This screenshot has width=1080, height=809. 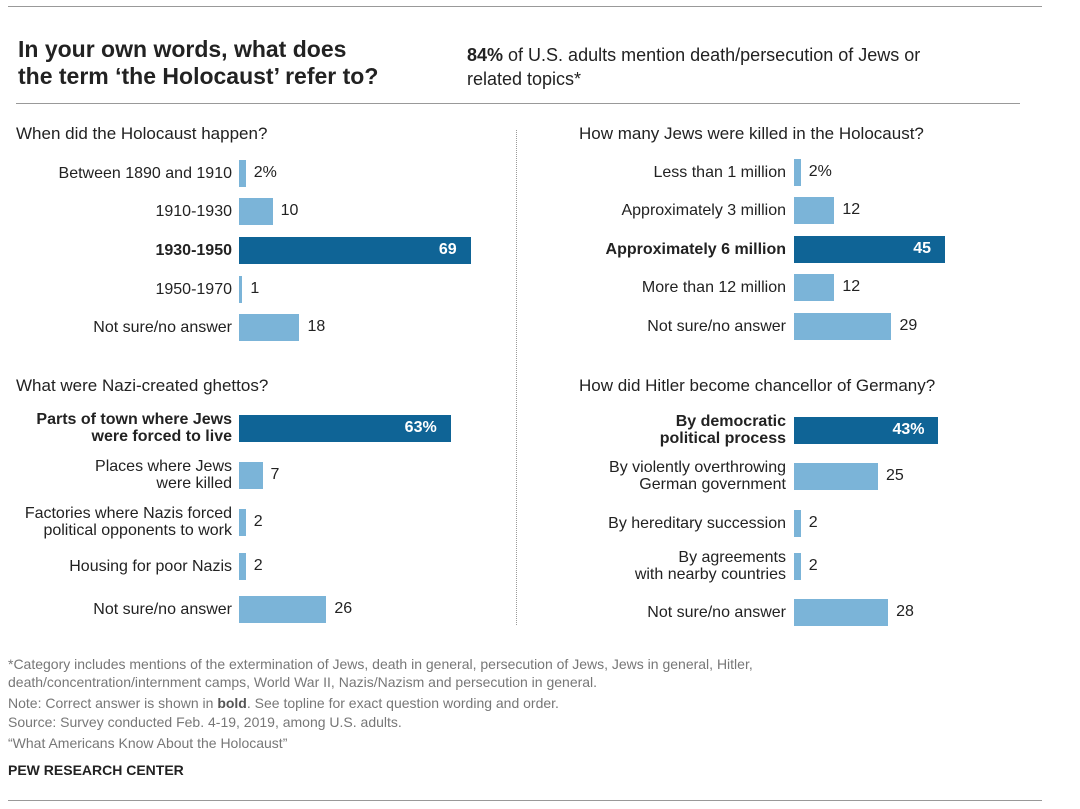 What do you see at coordinates (193, 211) in the screenshot?
I see `category-label: 1910-1930` at bounding box center [193, 211].